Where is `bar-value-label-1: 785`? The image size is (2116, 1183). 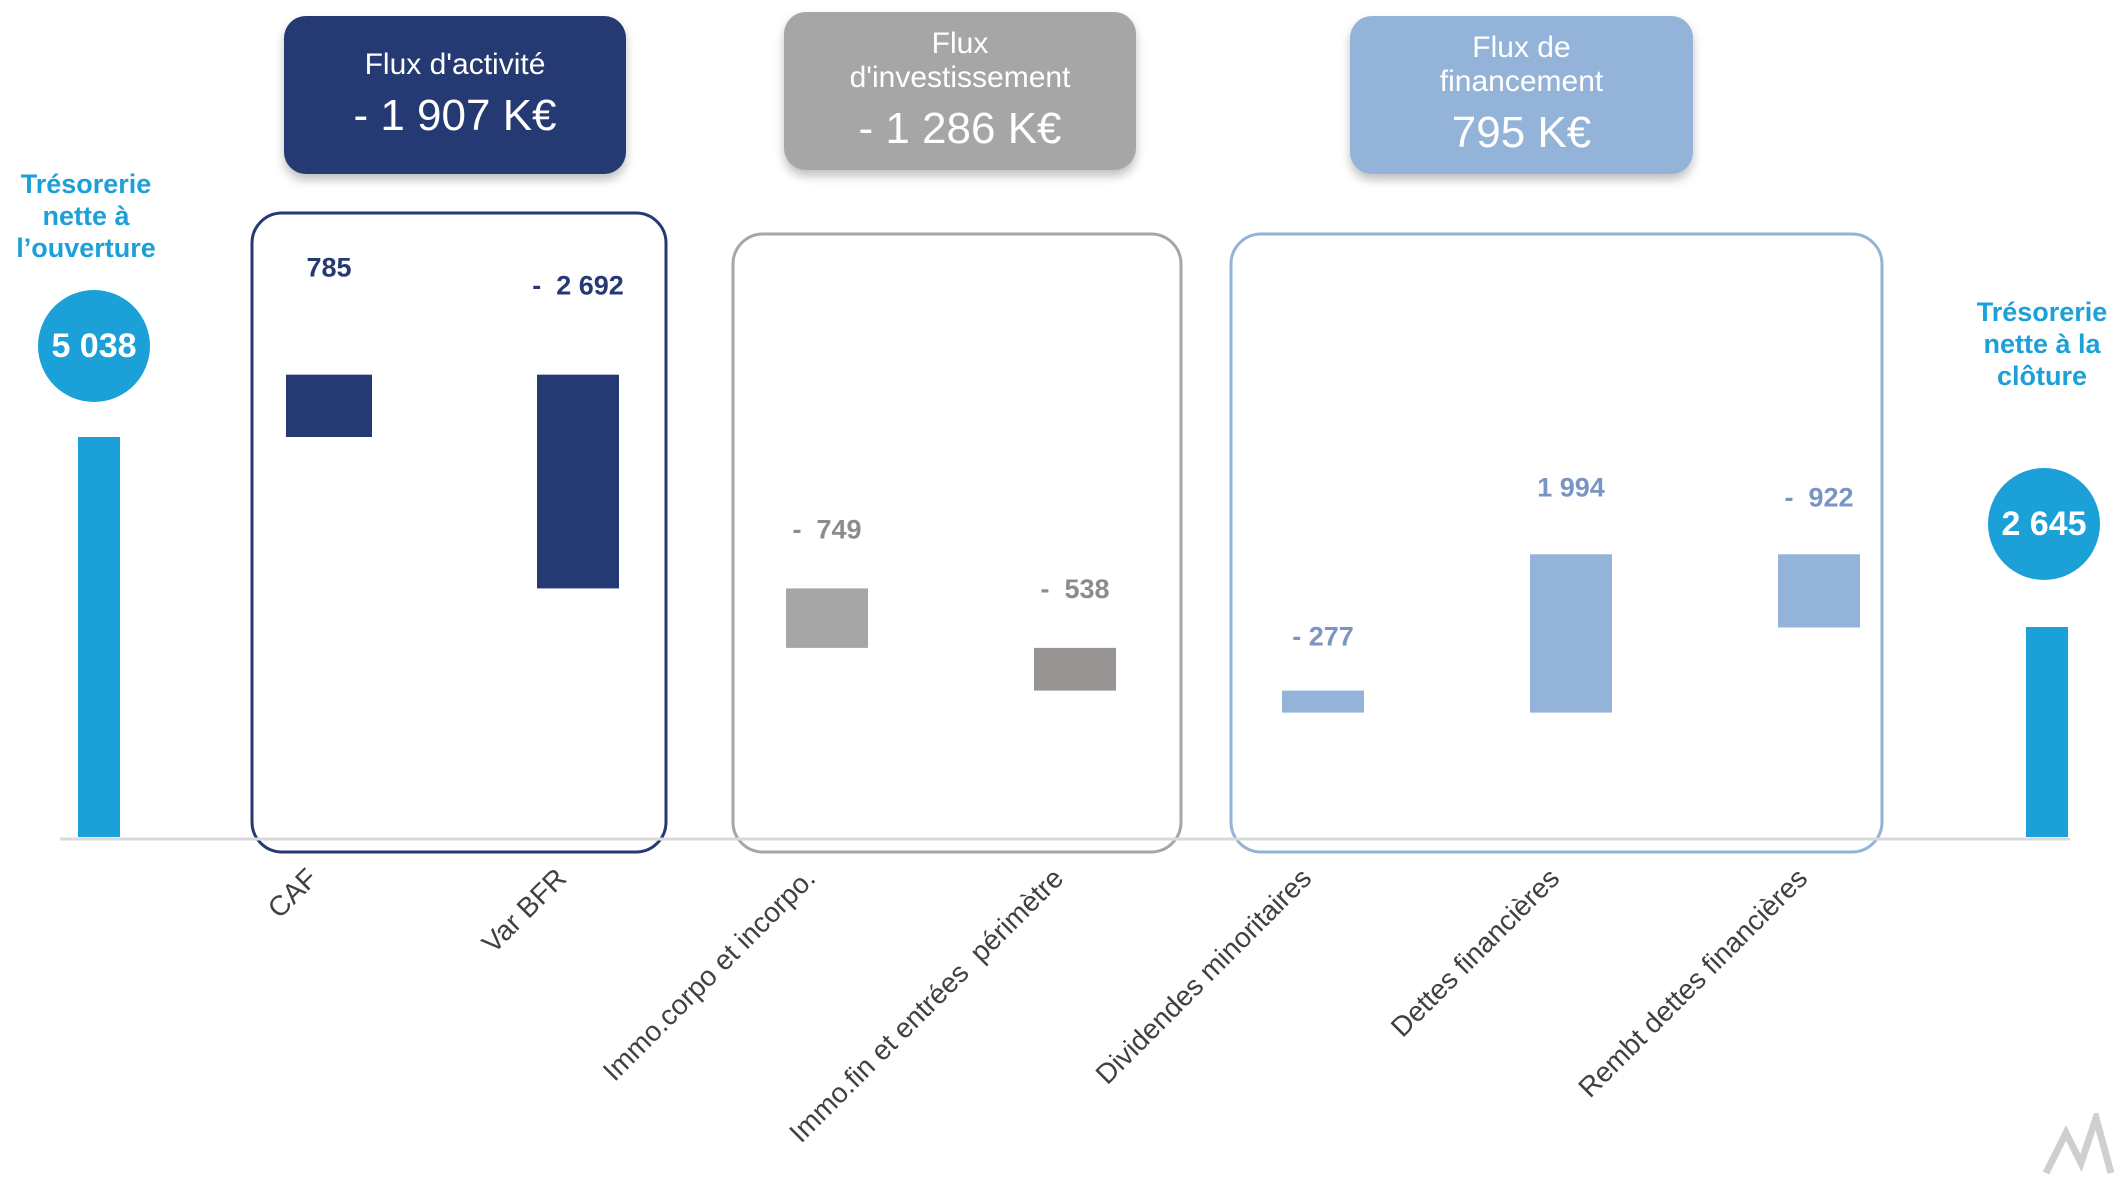 bar-value-label-1: 785 is located at coordinates (328, 268).